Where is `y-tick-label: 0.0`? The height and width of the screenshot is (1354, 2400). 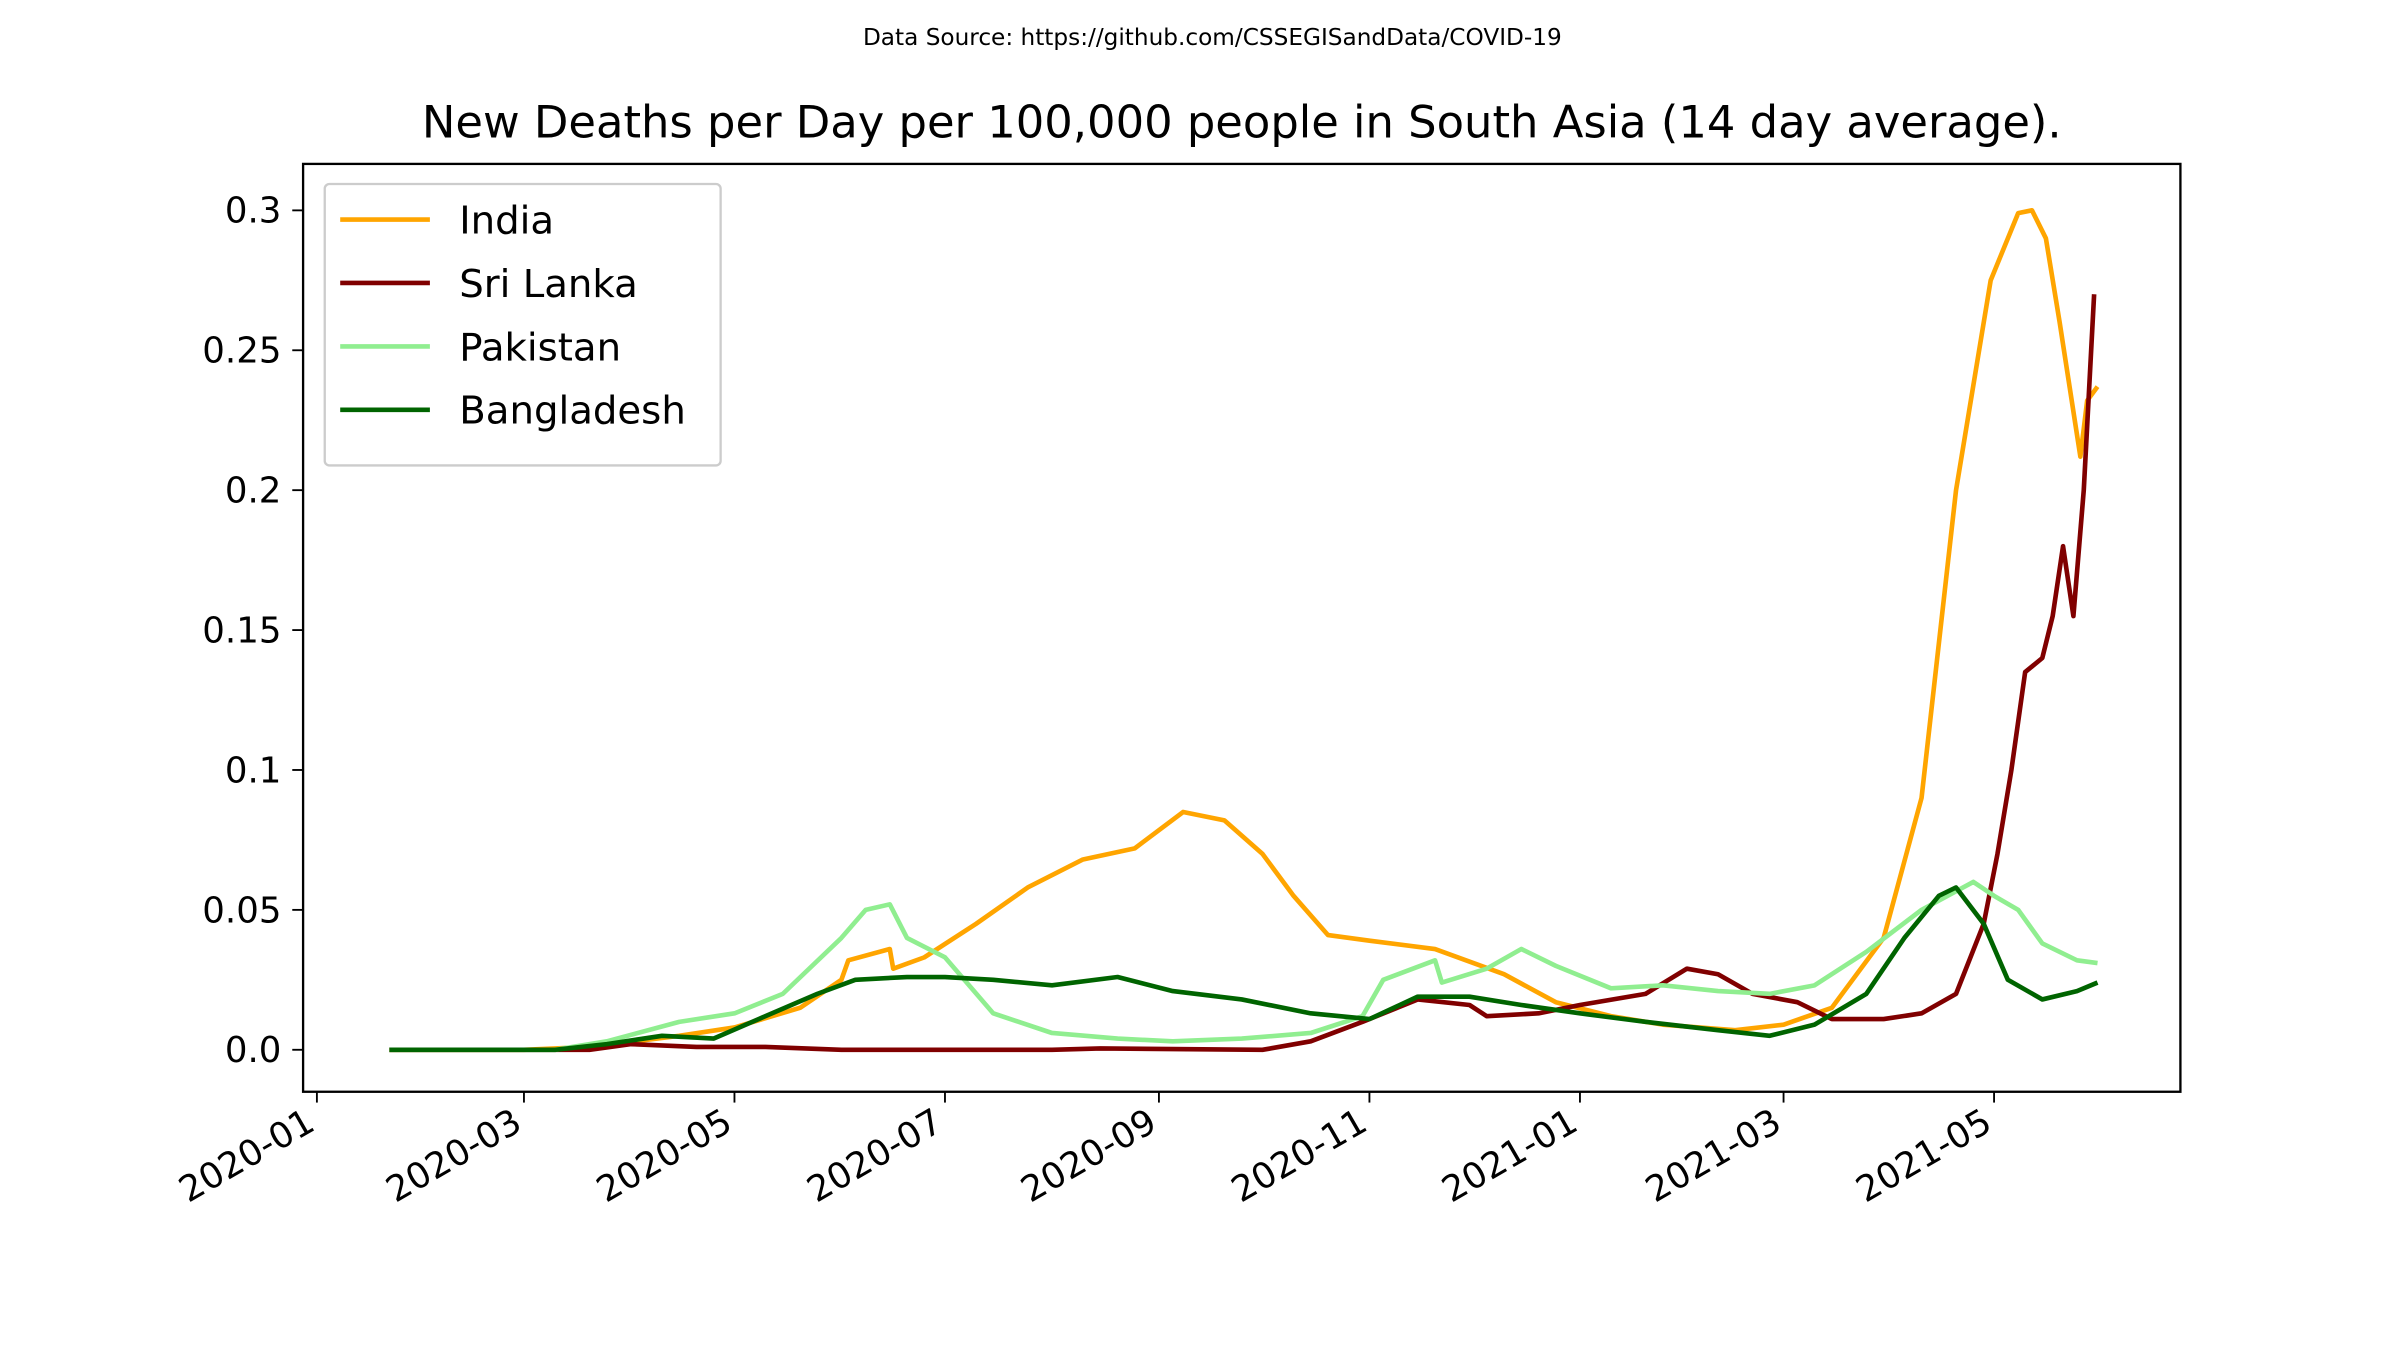
y-tick-label: 0.0 is located at coordinates (253, 1050).